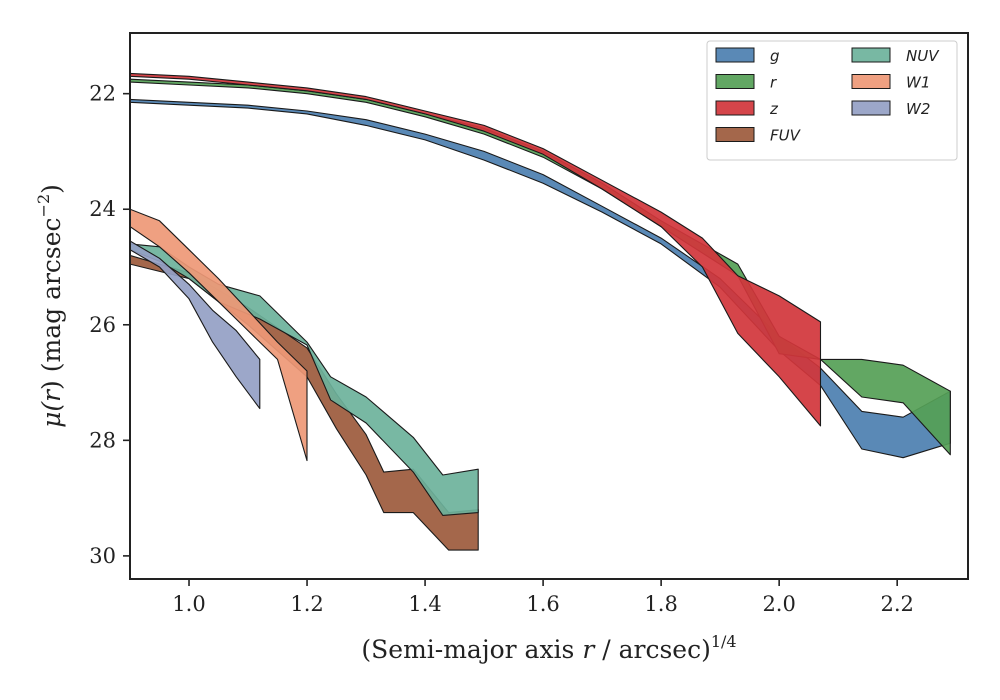 This screenshot has width=1000, height=700. I want to click on x-tick-label: 1.0, so click(188, 604).